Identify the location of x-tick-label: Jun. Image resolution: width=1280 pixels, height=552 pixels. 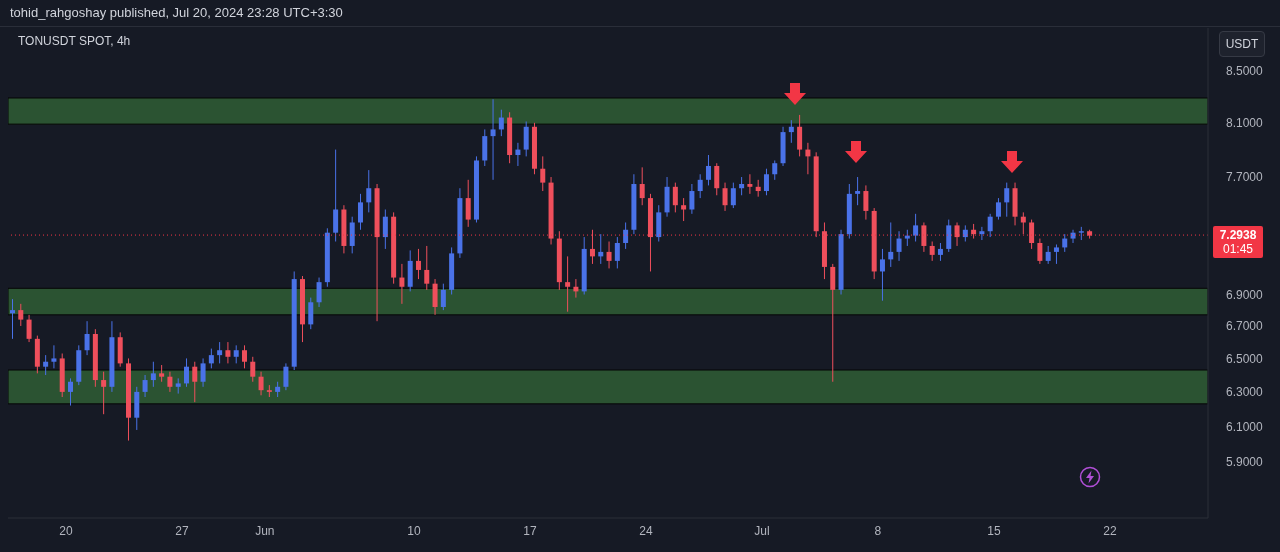
(265, 530).